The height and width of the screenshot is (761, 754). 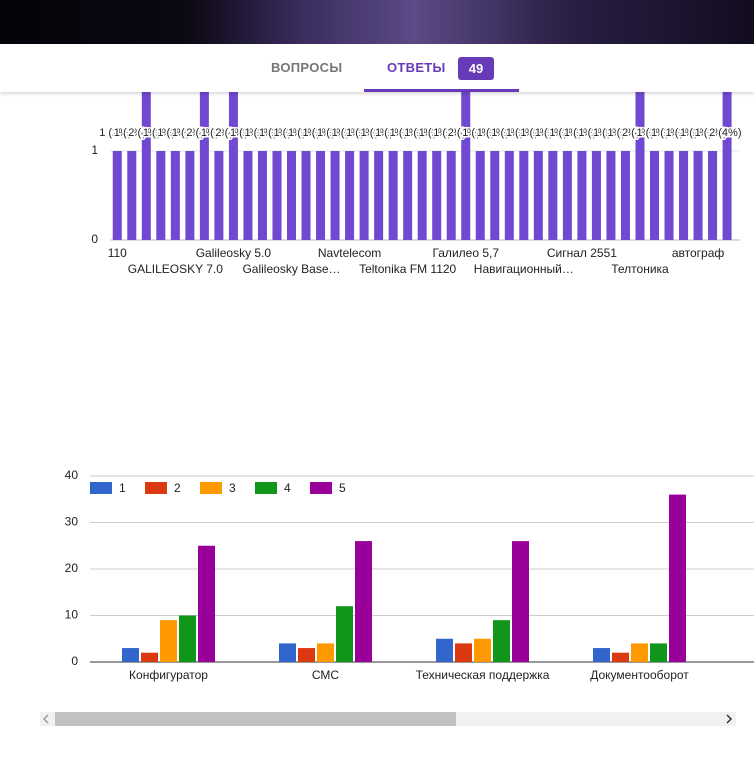 I want to click on x-tick-label: автограф, so click(x=698, y=253).